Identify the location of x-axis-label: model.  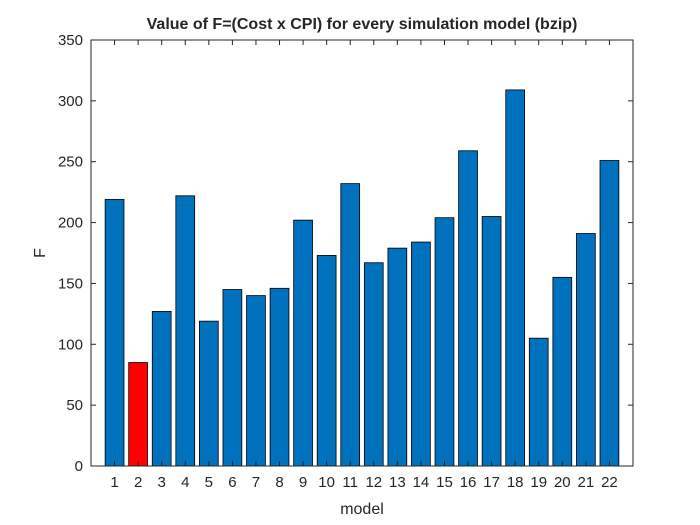
(362, 509).